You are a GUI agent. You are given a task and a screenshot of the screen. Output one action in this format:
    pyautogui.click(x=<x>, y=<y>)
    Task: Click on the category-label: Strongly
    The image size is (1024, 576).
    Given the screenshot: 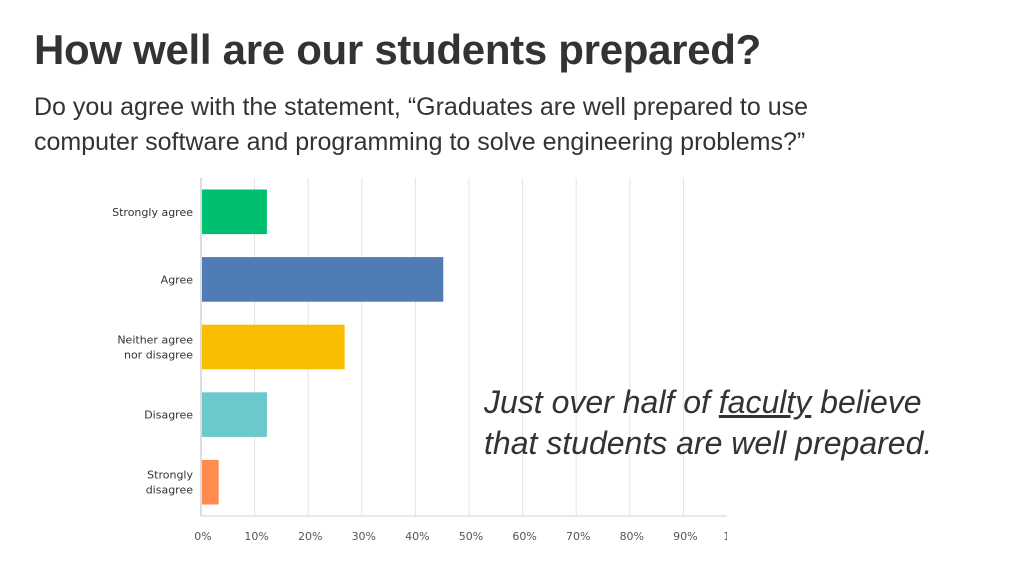 What is the action you would take?
    pyautogui.click(x=170, y=475)
    